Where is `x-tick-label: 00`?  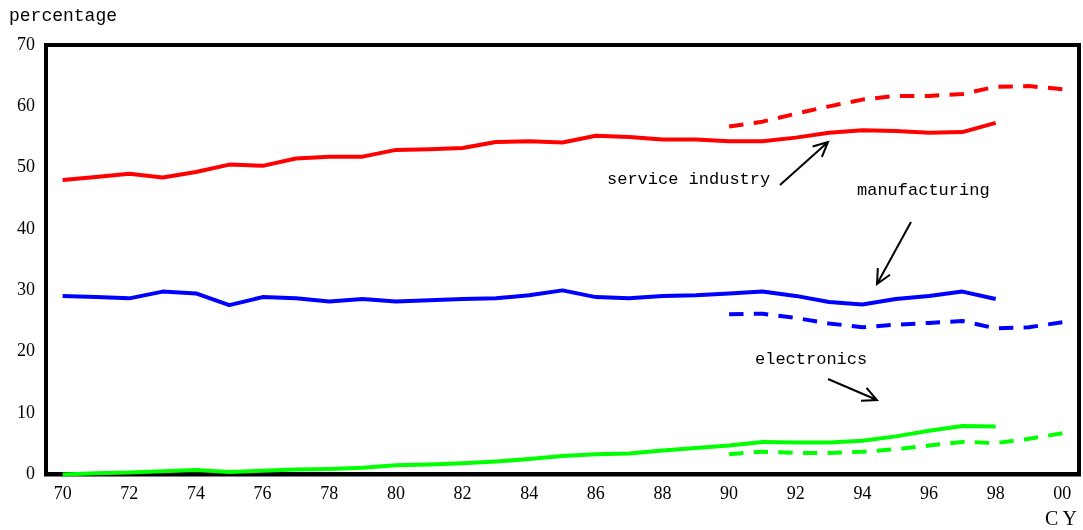 x-tick-label: 00 is located at coordinates (1062, 492).